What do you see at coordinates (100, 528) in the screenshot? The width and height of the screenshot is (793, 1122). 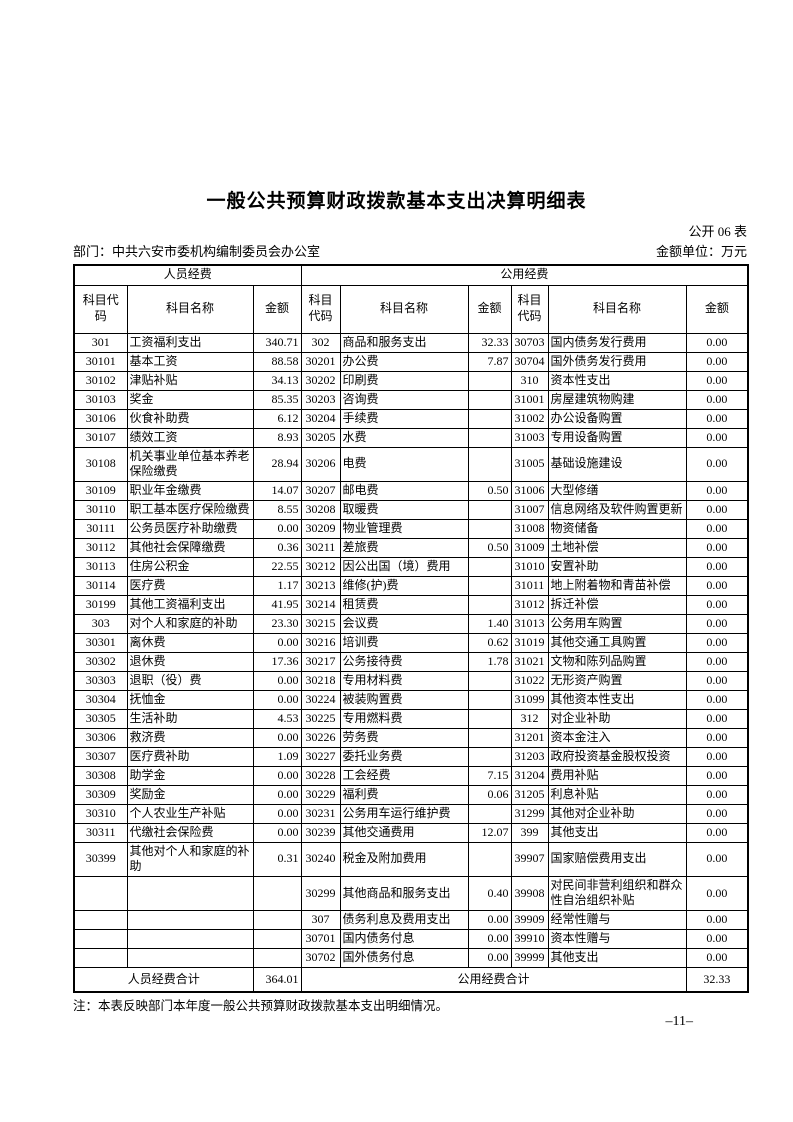 I see `subject-code-cell: 30111` at bounding box center [100, 528].